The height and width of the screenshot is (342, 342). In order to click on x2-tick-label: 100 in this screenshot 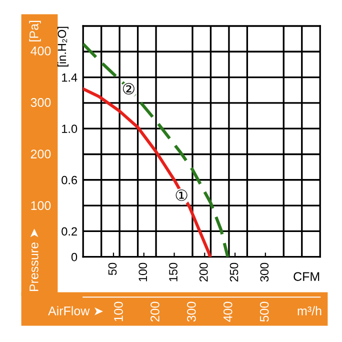, I will do `click(118, 312)`.